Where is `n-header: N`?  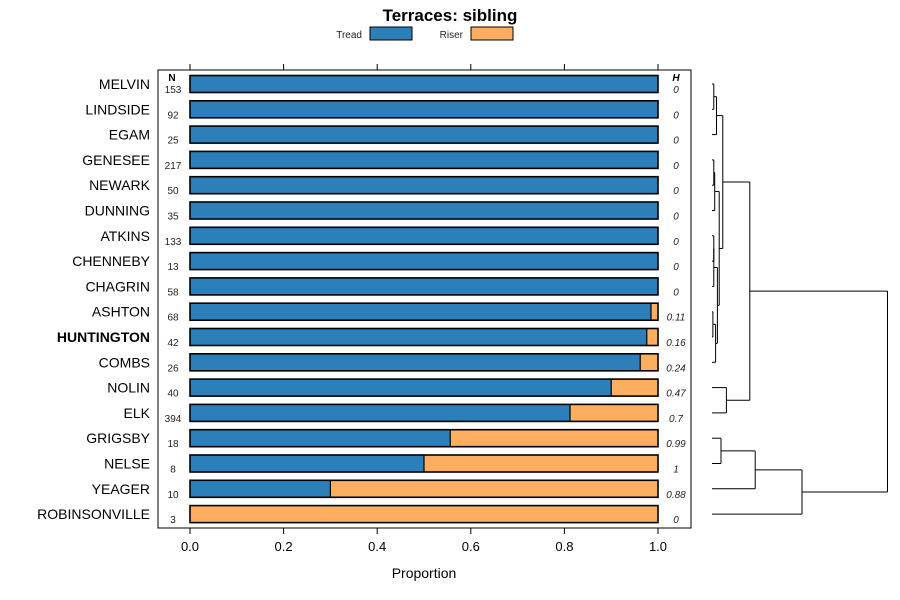
n-header: N is located at coordinates (171, 78).